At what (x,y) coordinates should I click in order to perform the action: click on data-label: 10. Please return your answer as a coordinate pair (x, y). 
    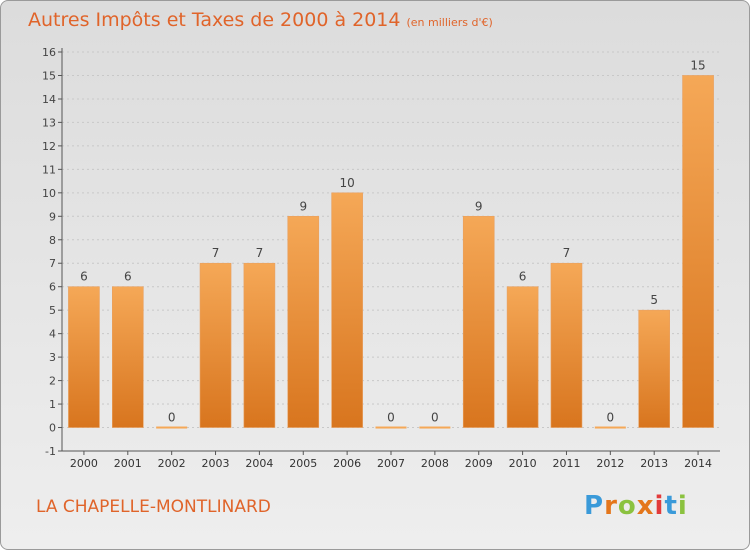
    Looking at the image, I should click on (346, 183).